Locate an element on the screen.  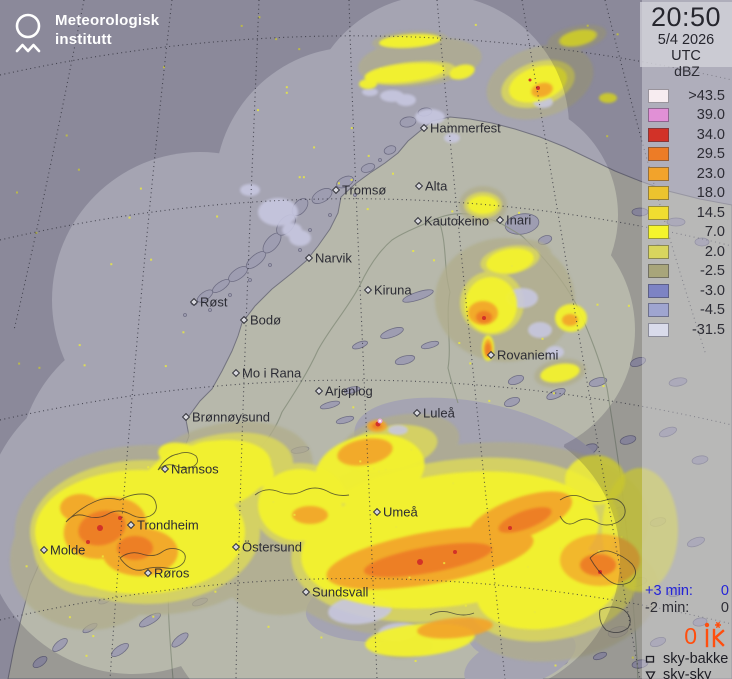
legend-row: 29.5 is located at coordinates (687, 155).